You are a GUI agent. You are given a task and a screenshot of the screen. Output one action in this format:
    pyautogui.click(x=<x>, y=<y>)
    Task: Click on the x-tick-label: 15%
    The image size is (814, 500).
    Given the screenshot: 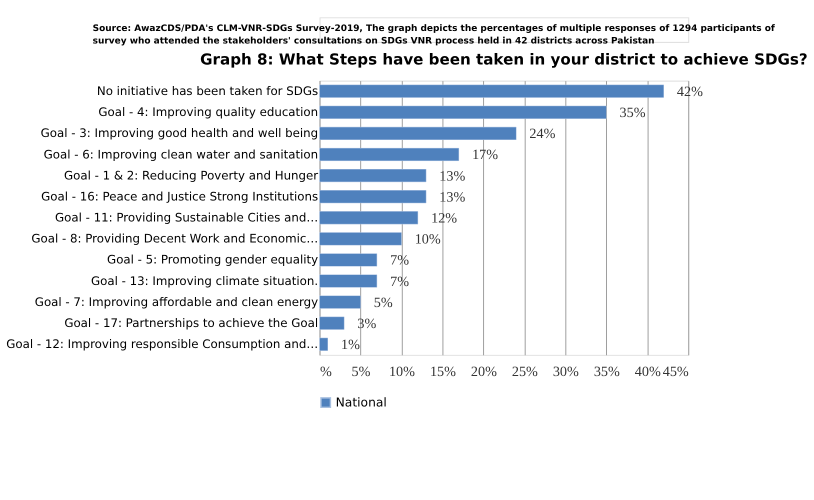 What is the action you would take?
    pyautogui.click(x=443, y=372)
    